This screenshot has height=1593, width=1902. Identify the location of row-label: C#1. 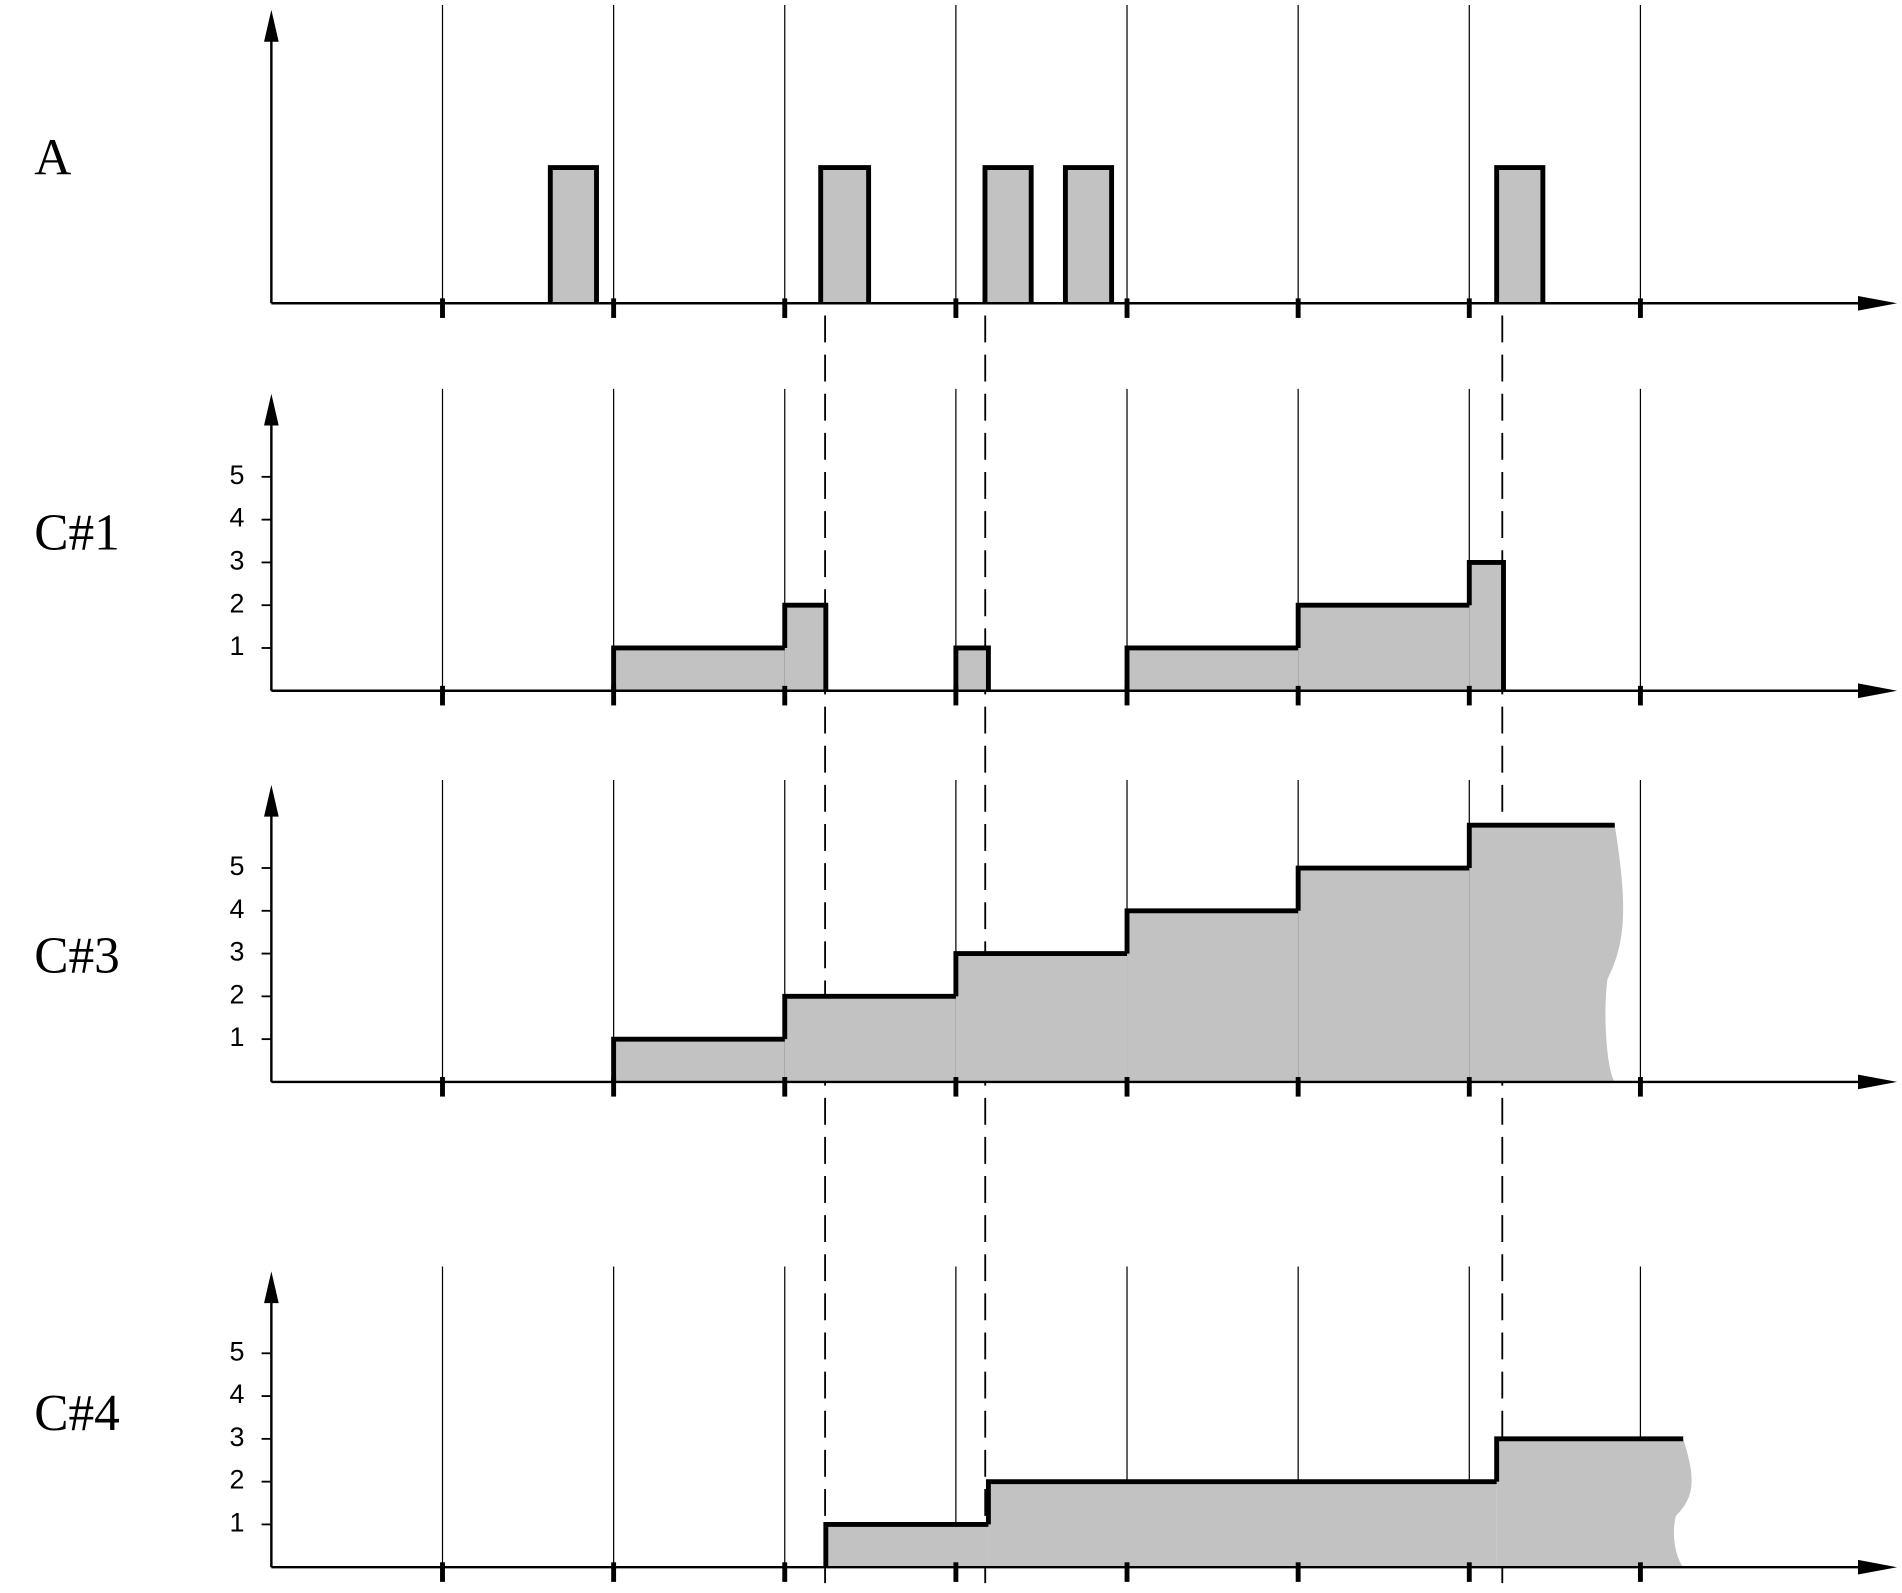
(77, 533).